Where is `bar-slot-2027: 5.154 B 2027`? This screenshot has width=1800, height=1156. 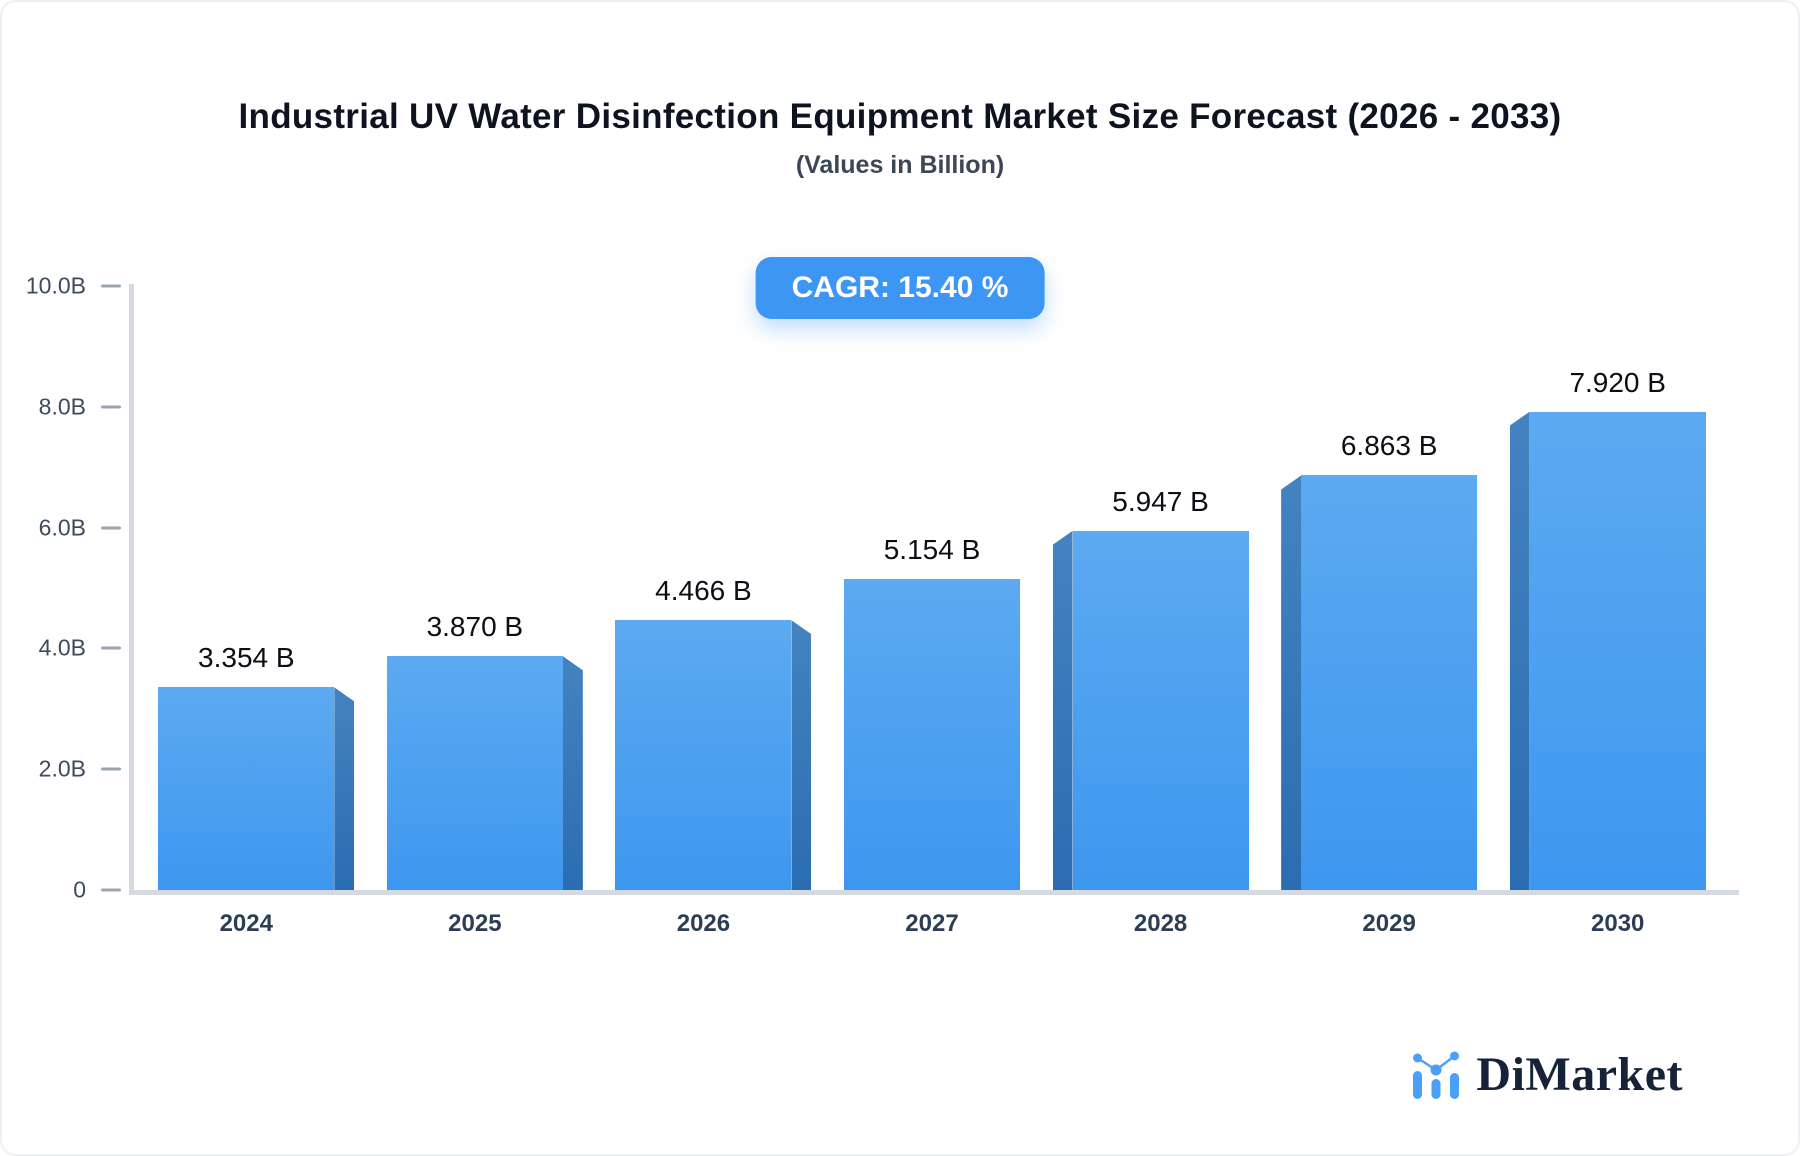 bar-slot-2027: 5.154 B 2027 is located at coordinates (932, 611).